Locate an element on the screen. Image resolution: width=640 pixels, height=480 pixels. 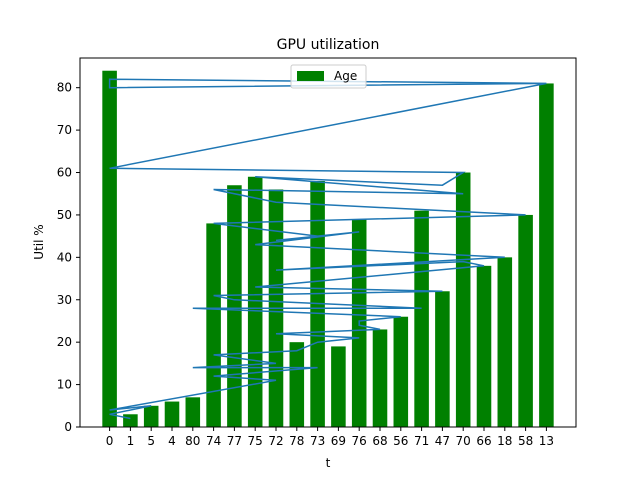
x-tick-label: 68 is located at coordinates (379, 441).